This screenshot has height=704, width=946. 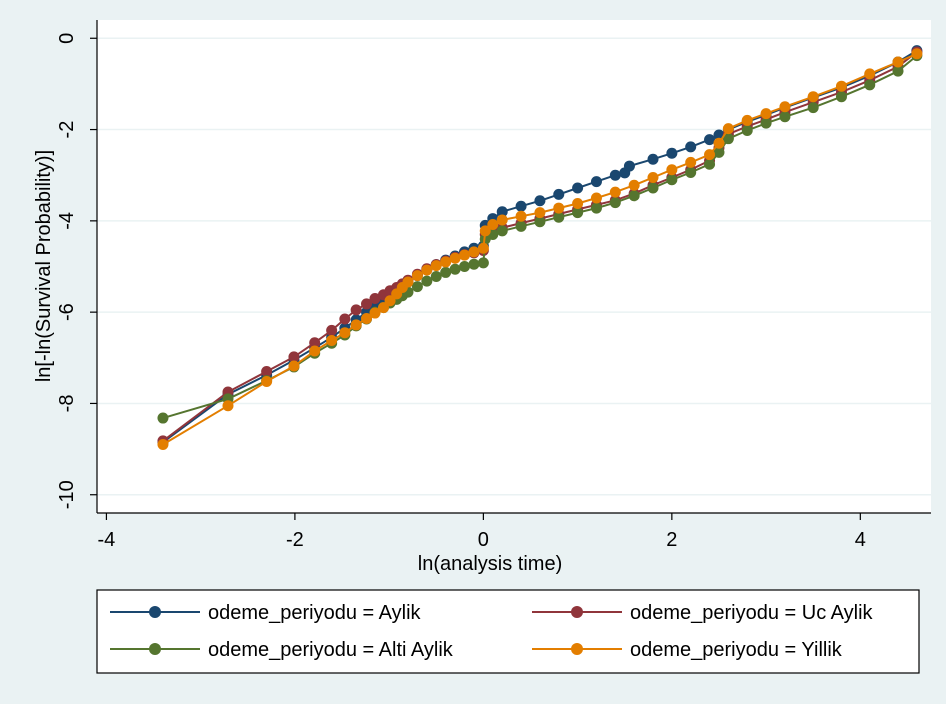 I want to click on x-tick-label: 2, so click(x=671, y=540).